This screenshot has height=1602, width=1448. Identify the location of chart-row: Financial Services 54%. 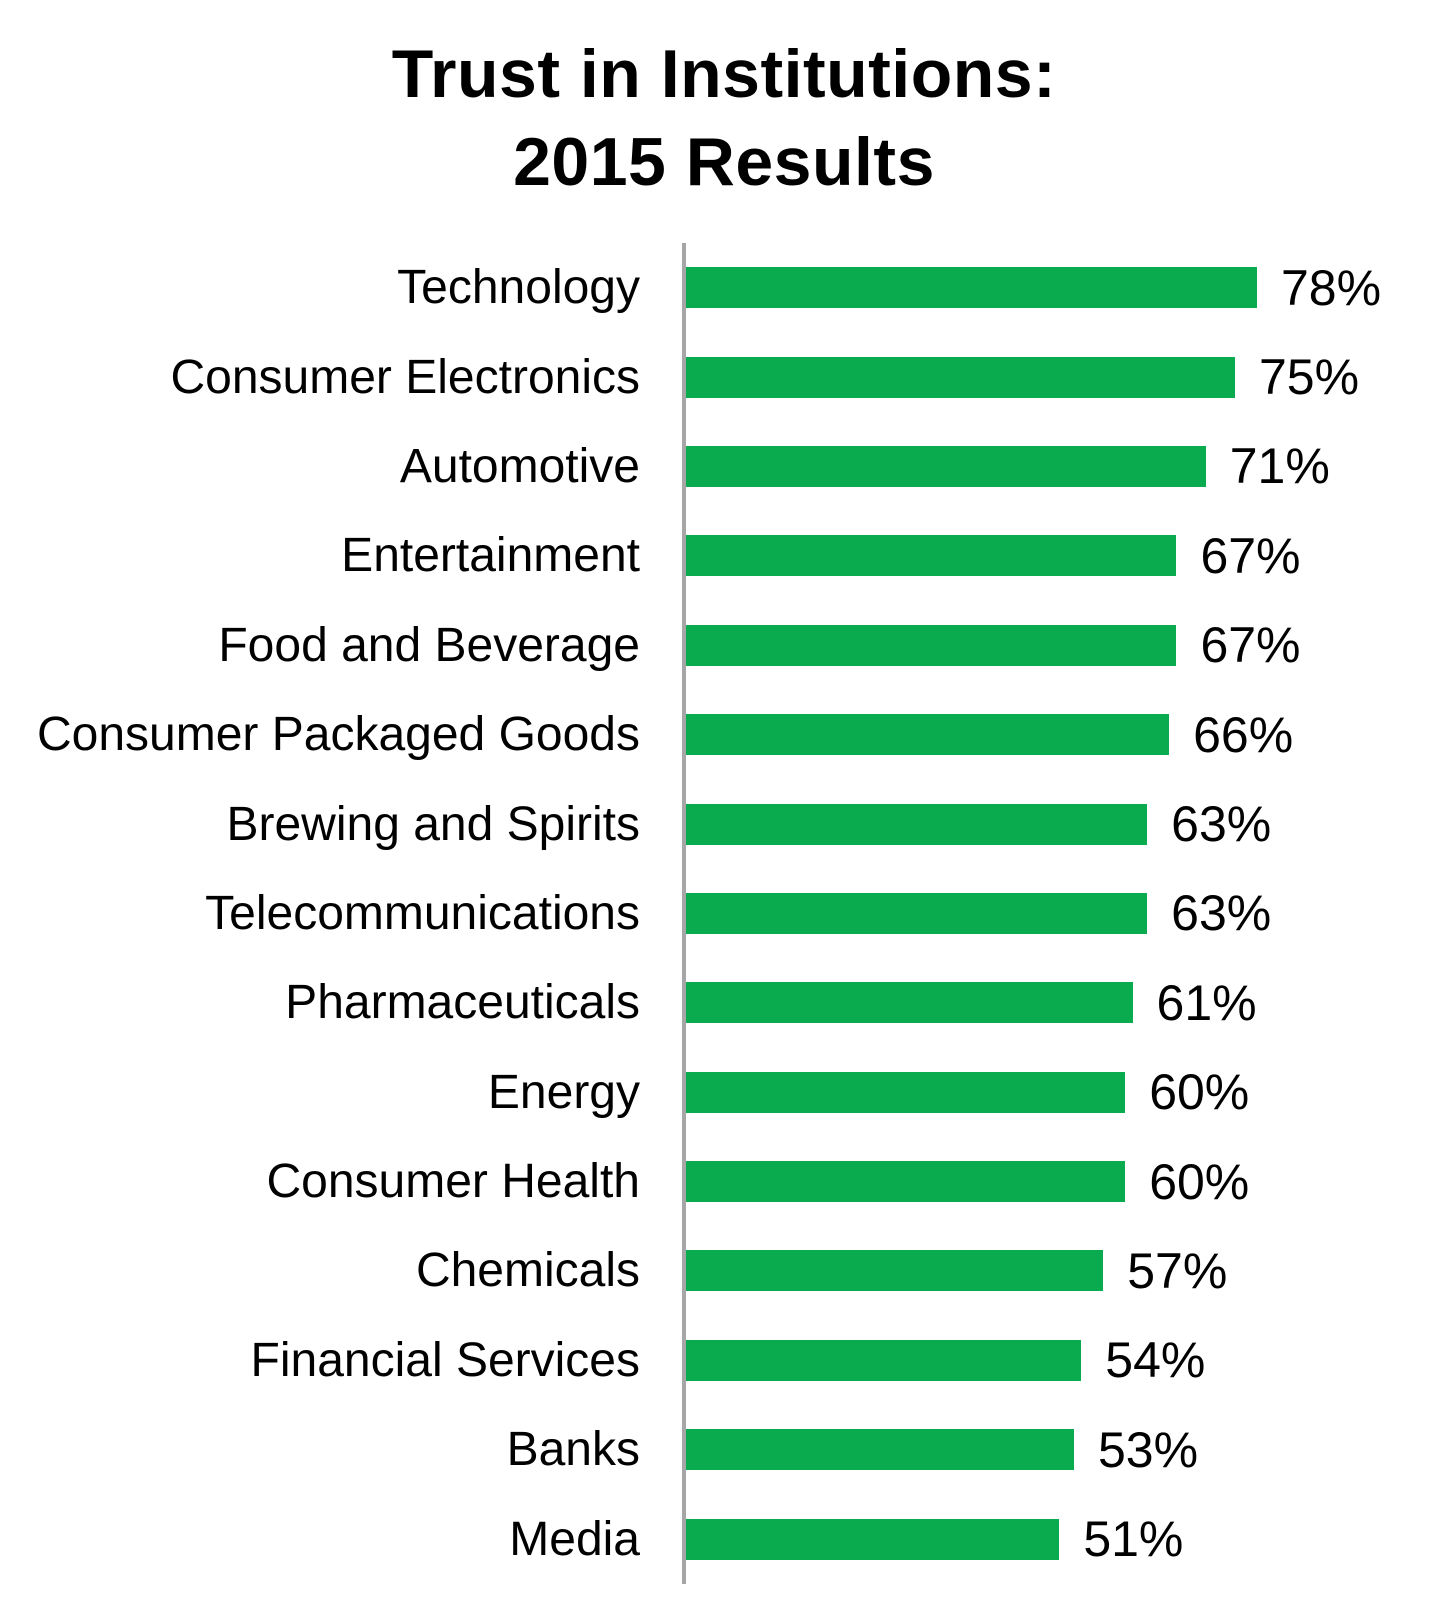
(724, 1360).